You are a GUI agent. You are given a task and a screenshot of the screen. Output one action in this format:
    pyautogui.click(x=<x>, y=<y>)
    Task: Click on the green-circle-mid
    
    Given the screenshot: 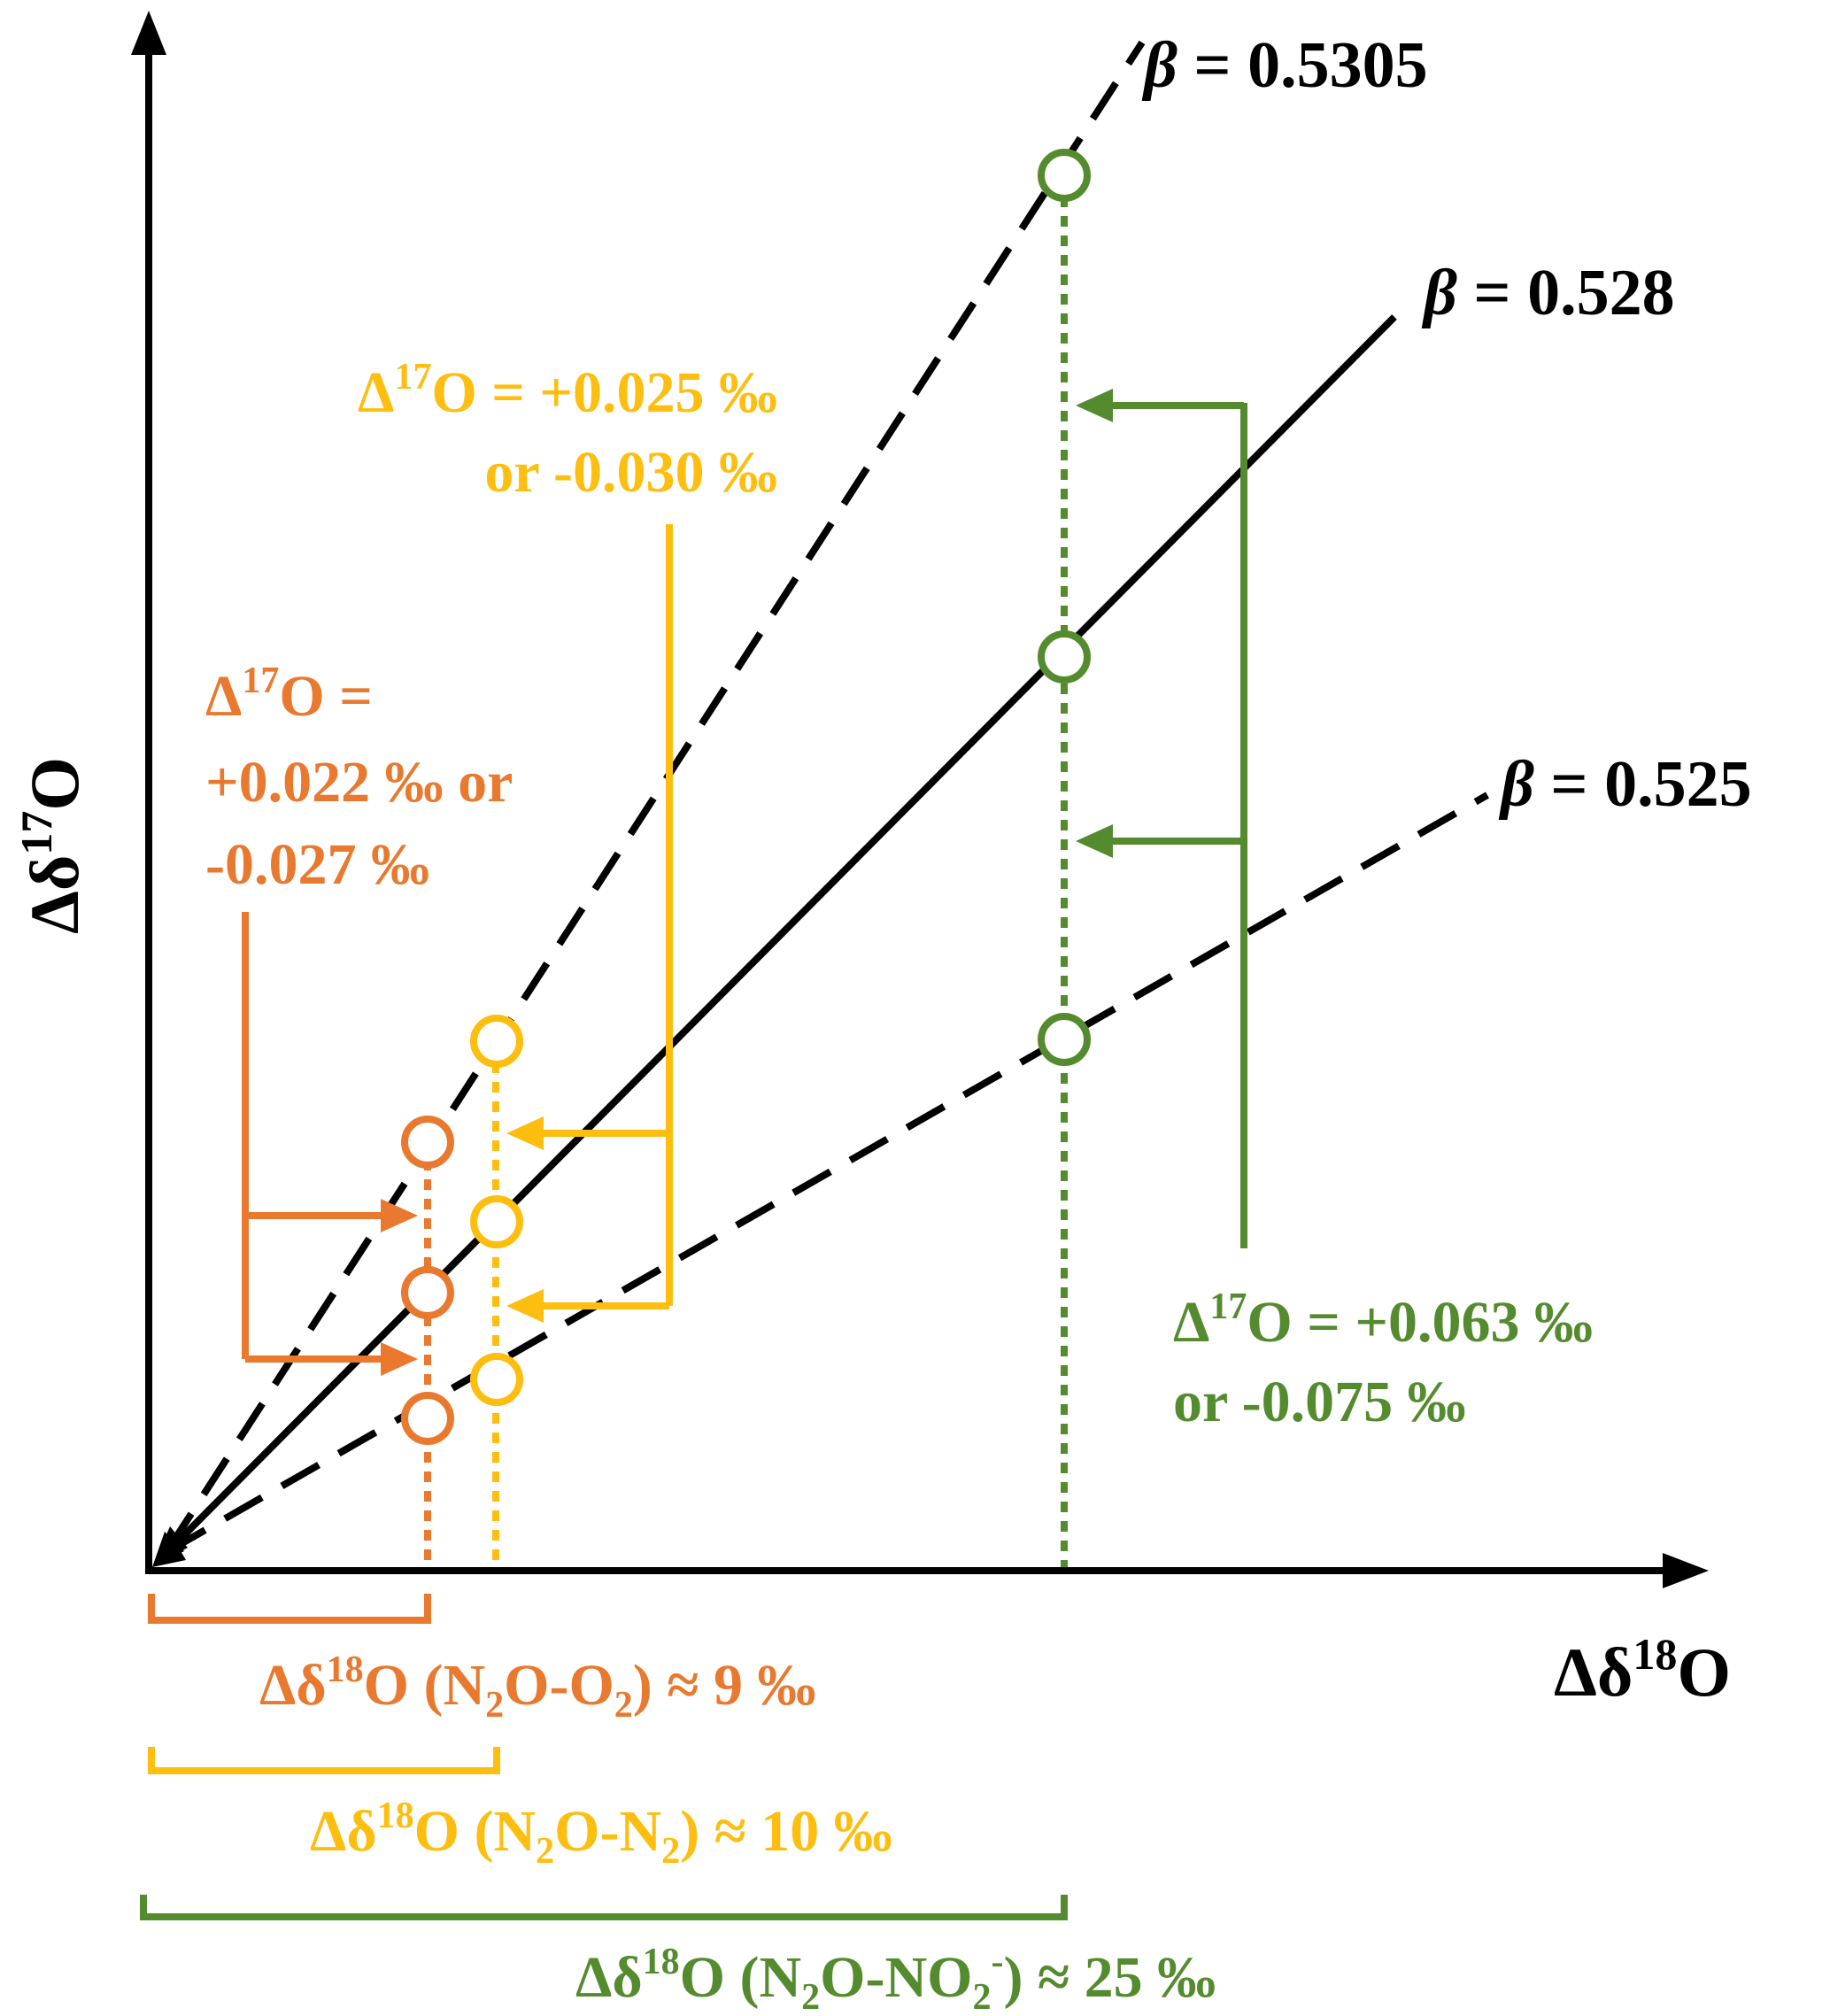 What is the action you would take?
    pyautogui.click(x=1064, y=657)
    